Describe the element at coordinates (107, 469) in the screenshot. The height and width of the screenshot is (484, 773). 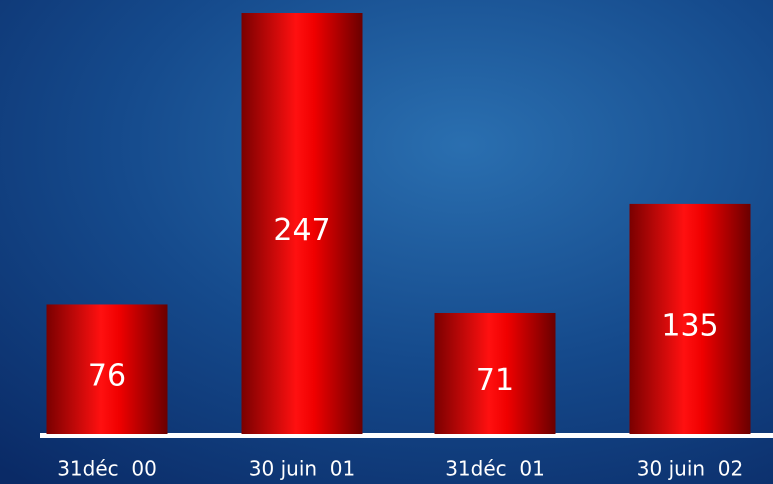
I see `x-tick-label: 31déc 00` at that location.